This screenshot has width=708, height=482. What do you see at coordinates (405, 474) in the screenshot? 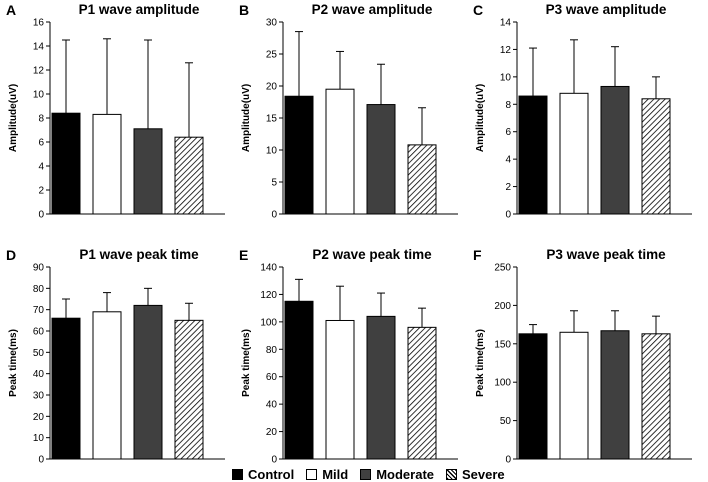
I see `legend-label-moderate: Moderate` at bounding box center [405, 474].